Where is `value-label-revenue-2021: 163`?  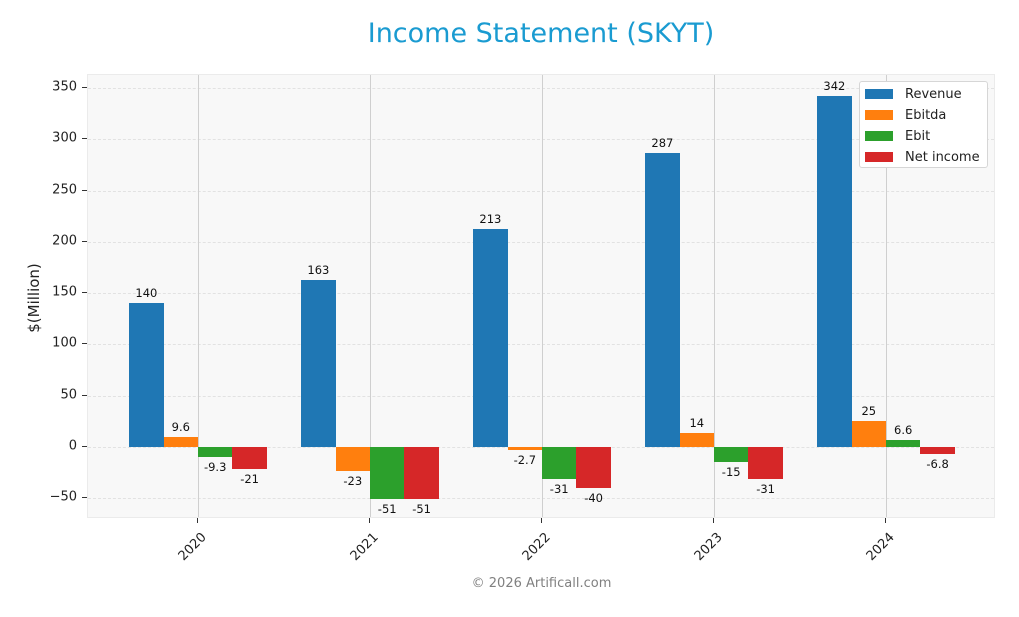 value-label-revenue-2021: 163 is located at coordinates (318, 269).